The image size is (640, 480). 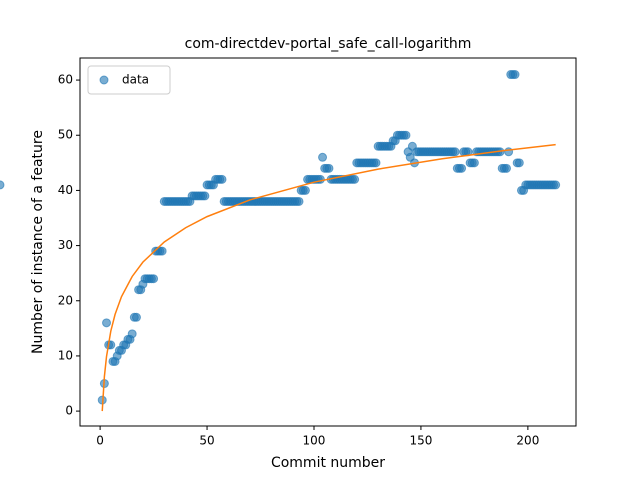 What do you see at coordinates (135, 80) in the screenshot?
I see `legend-label: data` at bounding box center [135, 80].